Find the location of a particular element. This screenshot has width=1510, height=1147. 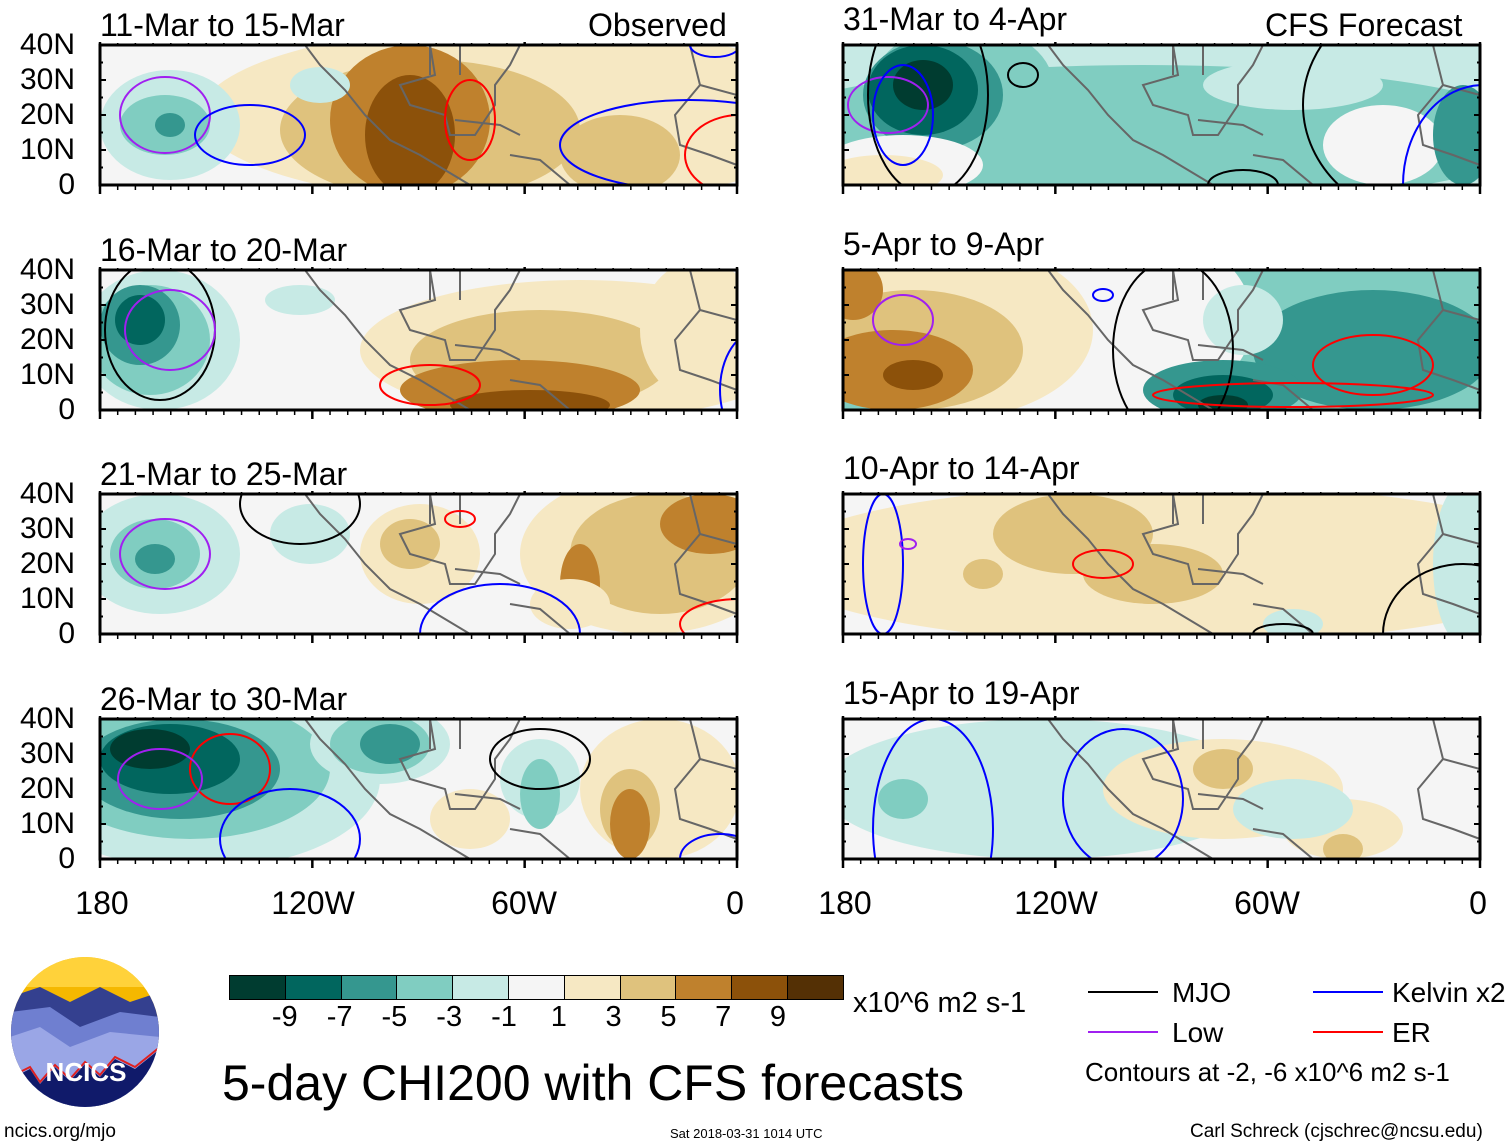

logo-text: NCICS is located at coordinates (86, 1072).